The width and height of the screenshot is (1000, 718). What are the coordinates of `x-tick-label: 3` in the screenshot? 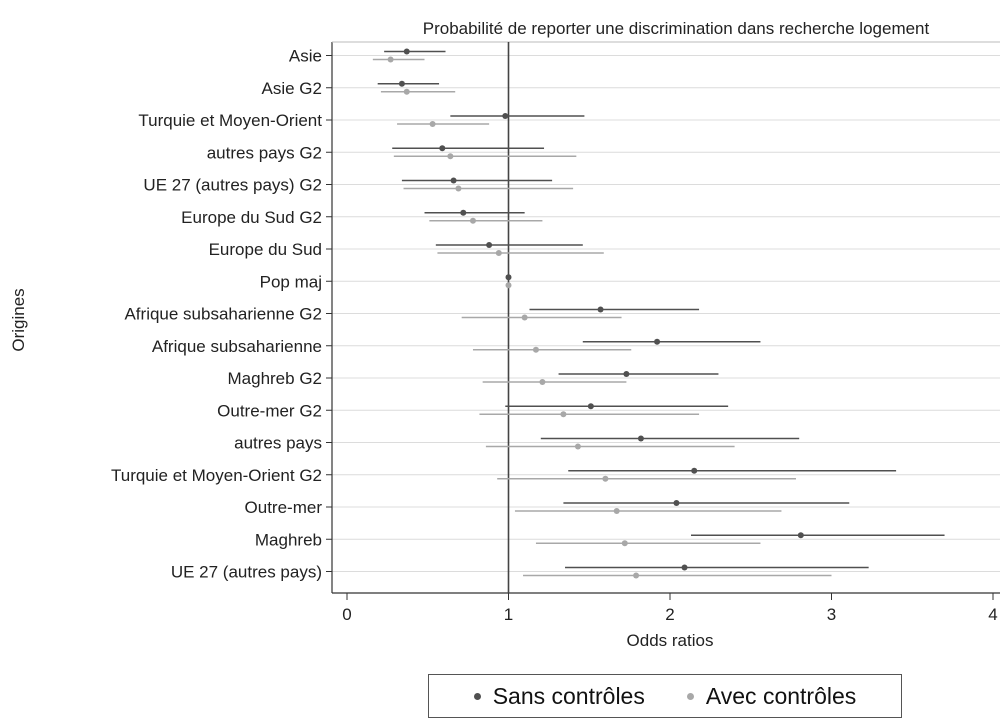 It's located at (831, 614).